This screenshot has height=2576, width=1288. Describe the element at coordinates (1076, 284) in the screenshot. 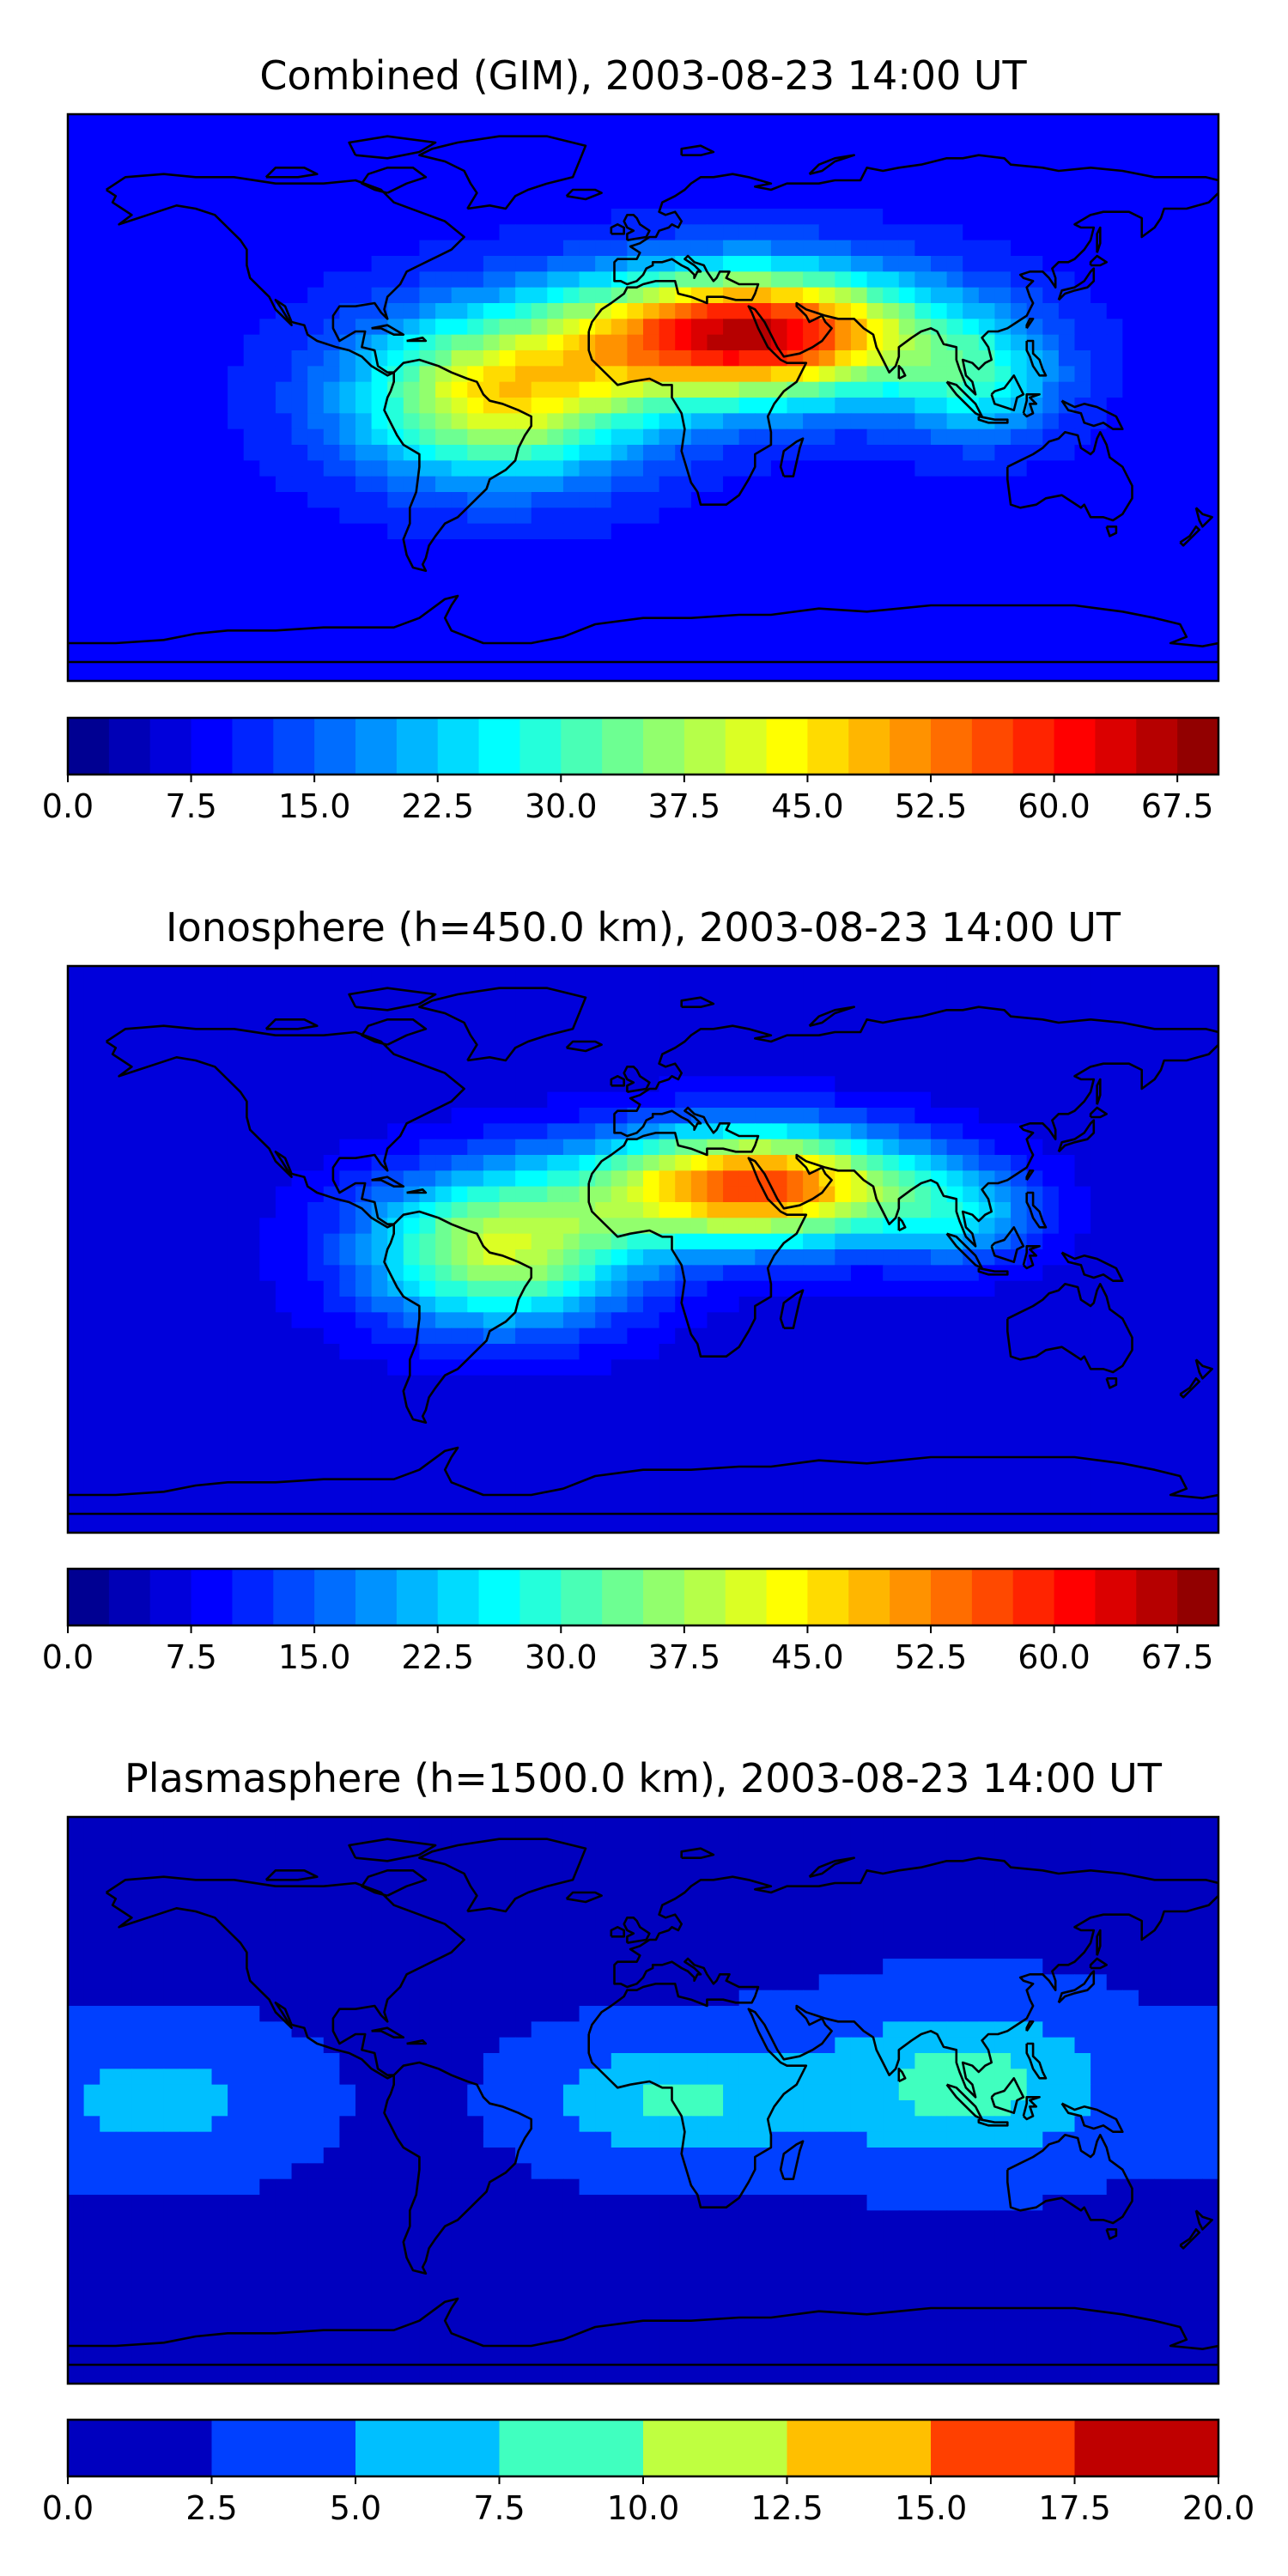

I see `coastline-japan` at that location.